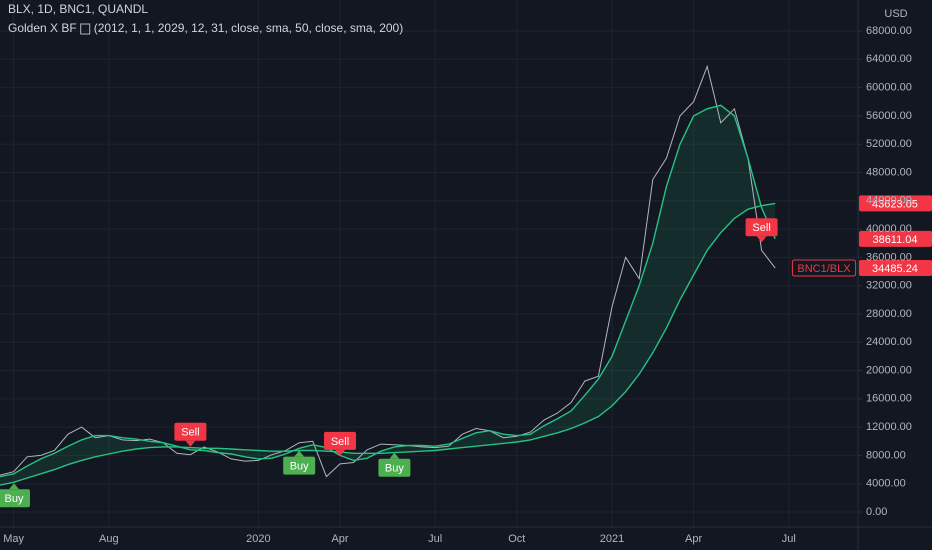 The width and height of the screenshot is (932, 550). I want to click on price-tag-label: 34485.24, so click(895, 269).